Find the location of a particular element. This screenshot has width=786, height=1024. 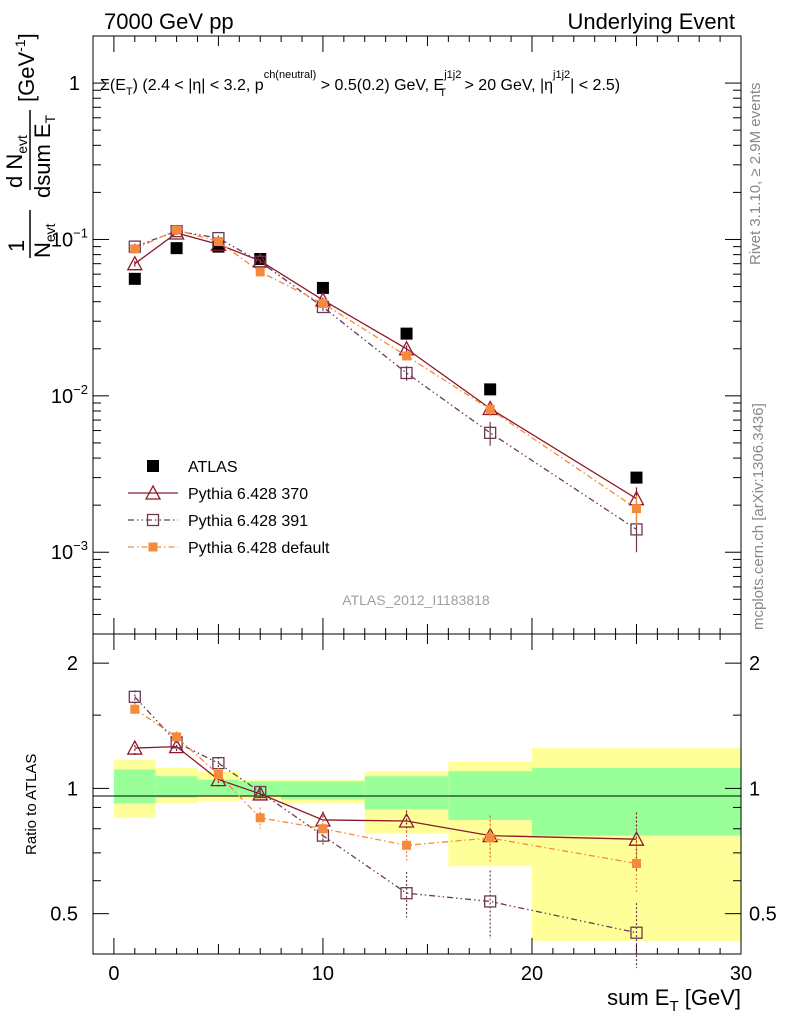

ratio-tick-label-right: 0.5 is located at coordinates (763, 915).